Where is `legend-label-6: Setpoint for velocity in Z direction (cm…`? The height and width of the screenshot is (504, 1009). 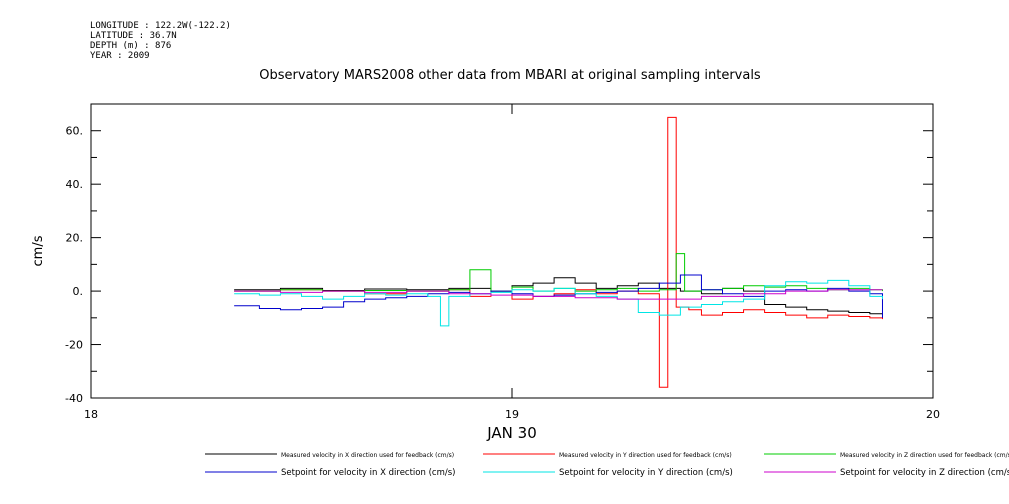 legend-label-6: Setpoint for velocity in Z direction (cm… is located at coordinates (924, 473).